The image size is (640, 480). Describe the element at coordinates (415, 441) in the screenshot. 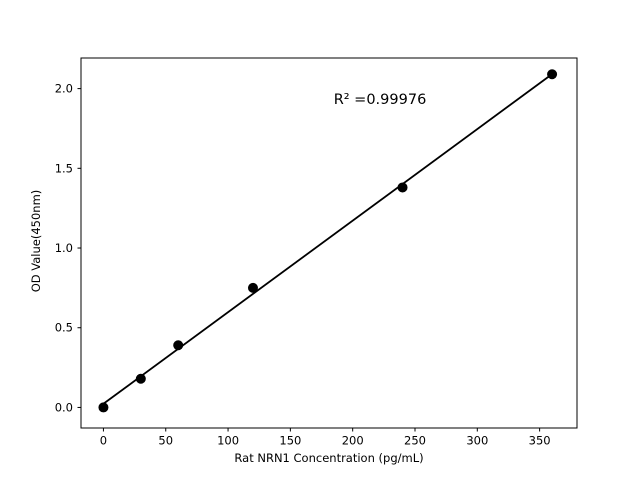

I see `x-tick-label: 250` at that location.